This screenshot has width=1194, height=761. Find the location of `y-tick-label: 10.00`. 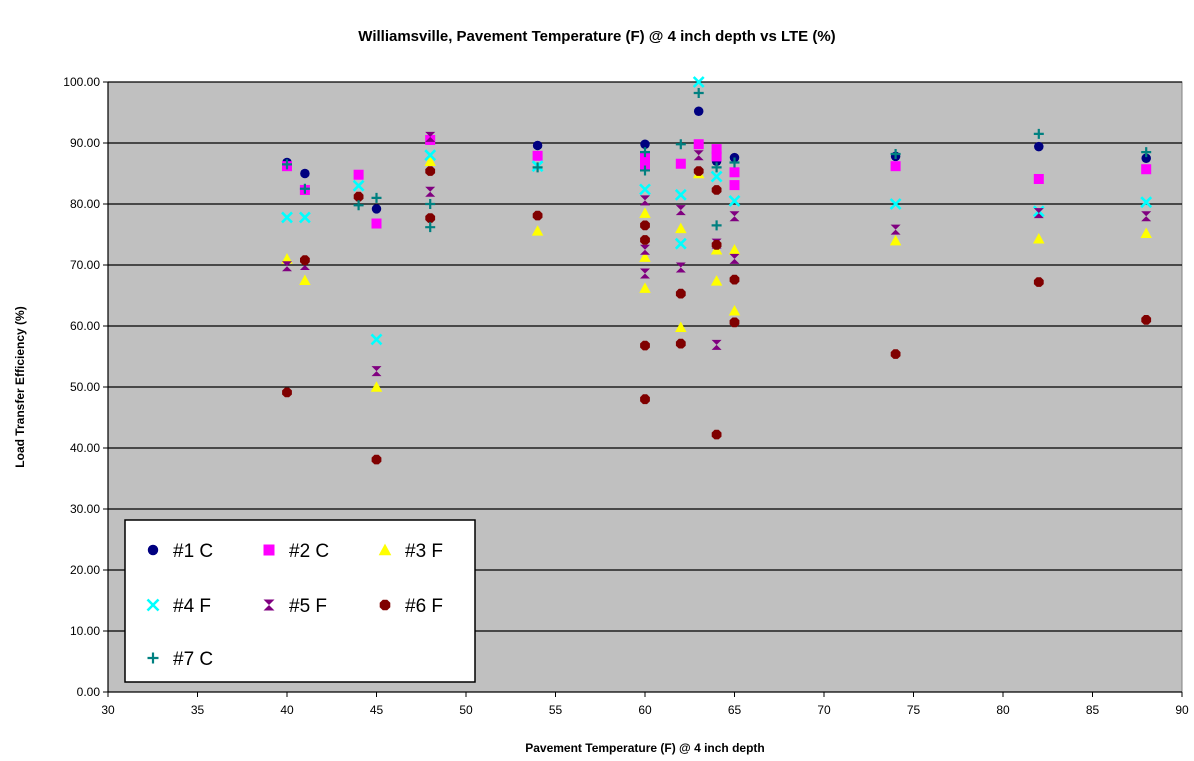

y-tick-label: 10.00 is located at coordinates (85, 631).